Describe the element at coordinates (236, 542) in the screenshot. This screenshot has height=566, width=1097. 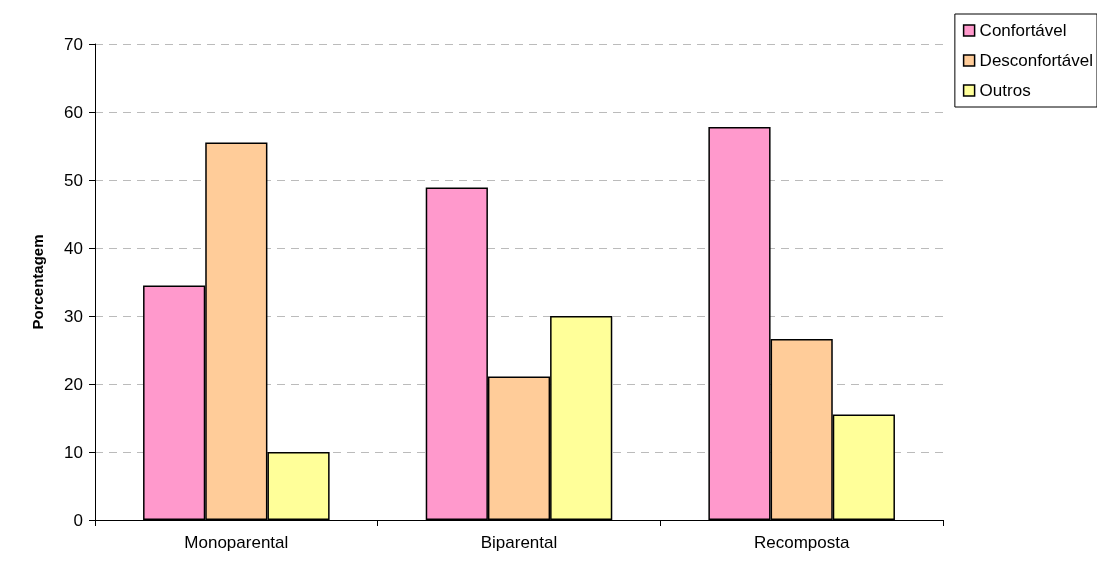
I see `x-tick-label: Monoparental` at that location.